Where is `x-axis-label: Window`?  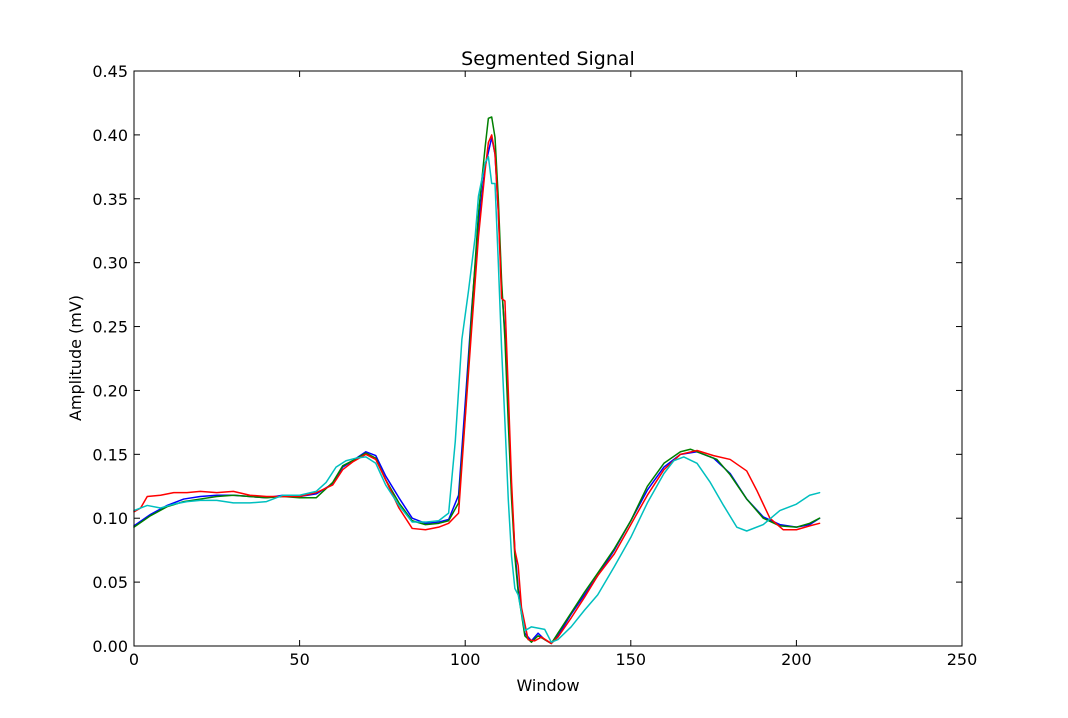 x-axis-label: Window is located at coordinates (547, 685).